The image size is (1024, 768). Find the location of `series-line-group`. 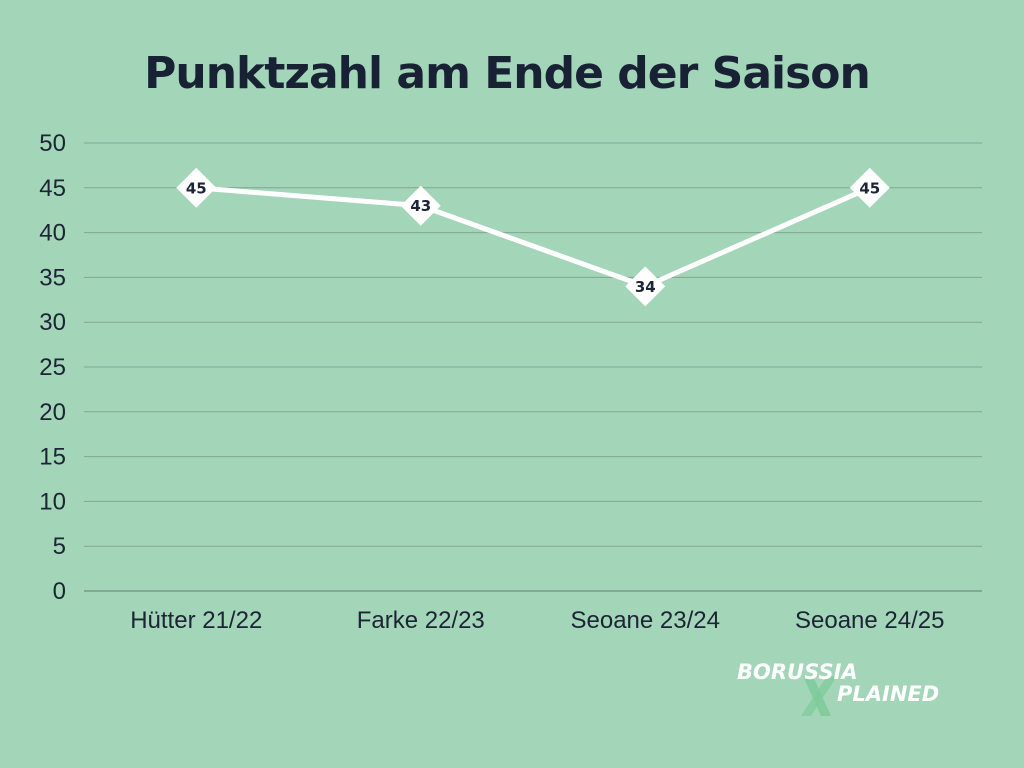

series-line-group is located at coordinates (533, 237).